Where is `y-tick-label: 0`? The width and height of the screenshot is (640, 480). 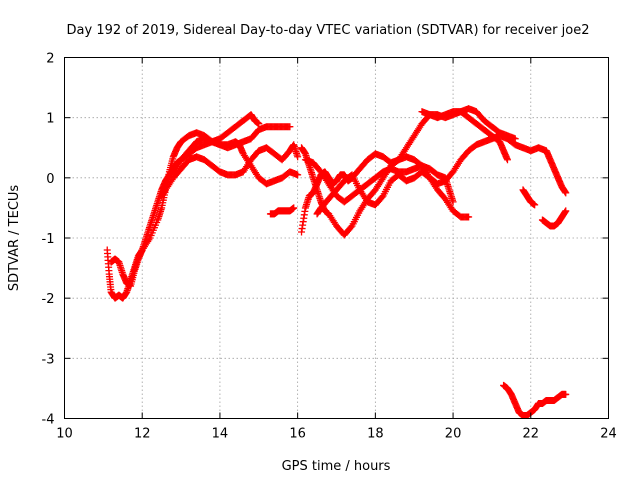 y-tick-label: 0 is located at coordinates (50, 179).